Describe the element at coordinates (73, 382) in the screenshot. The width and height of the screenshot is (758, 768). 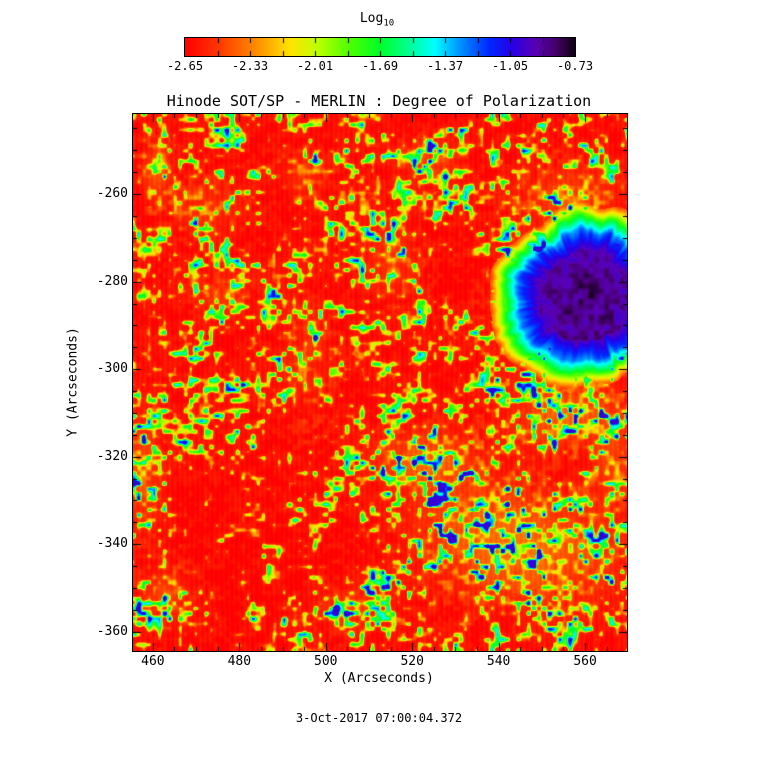
I see `y-axis-label: Y (Arcseconds)` at that location.